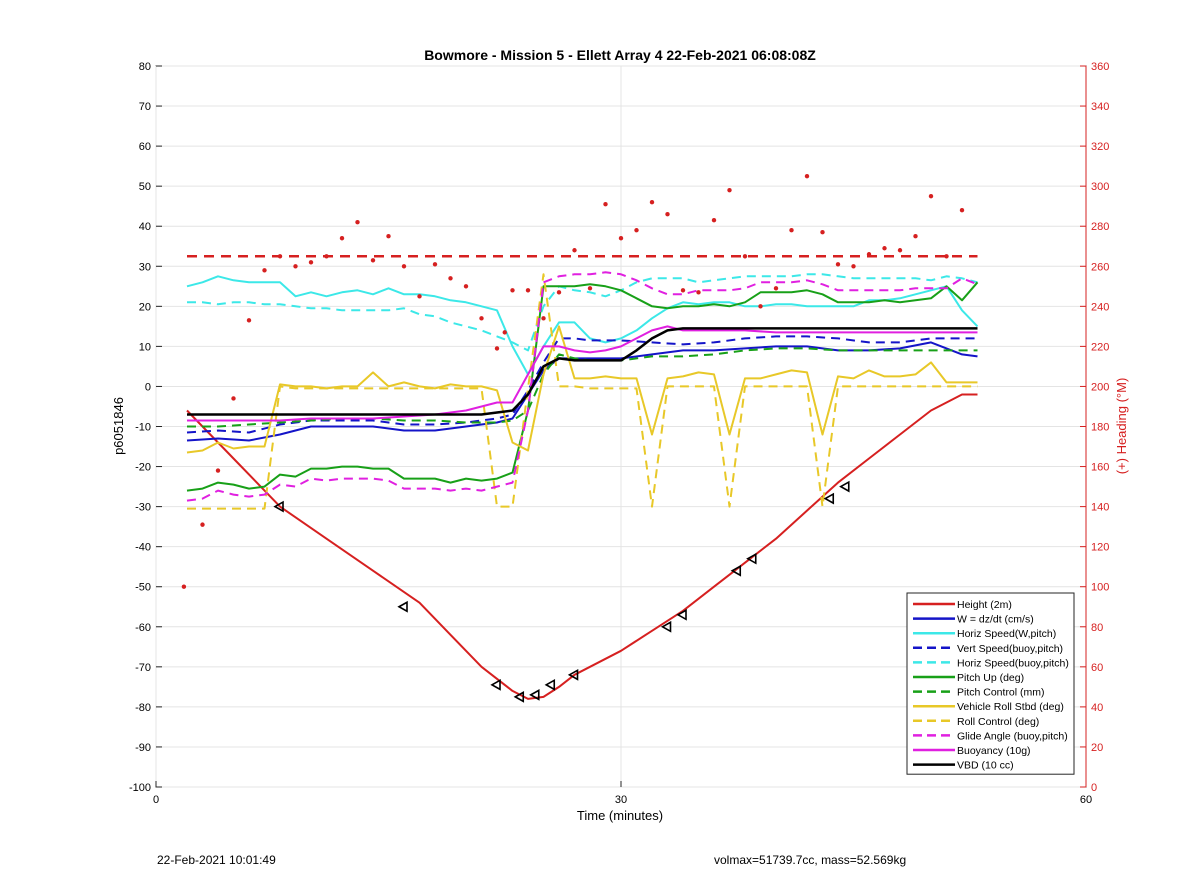 The width and height of the screenshot is (1200, 885). Describe the element at coordinates (1100, 588) in the screenshot. I see `y2-tick-label: 100` at that location.